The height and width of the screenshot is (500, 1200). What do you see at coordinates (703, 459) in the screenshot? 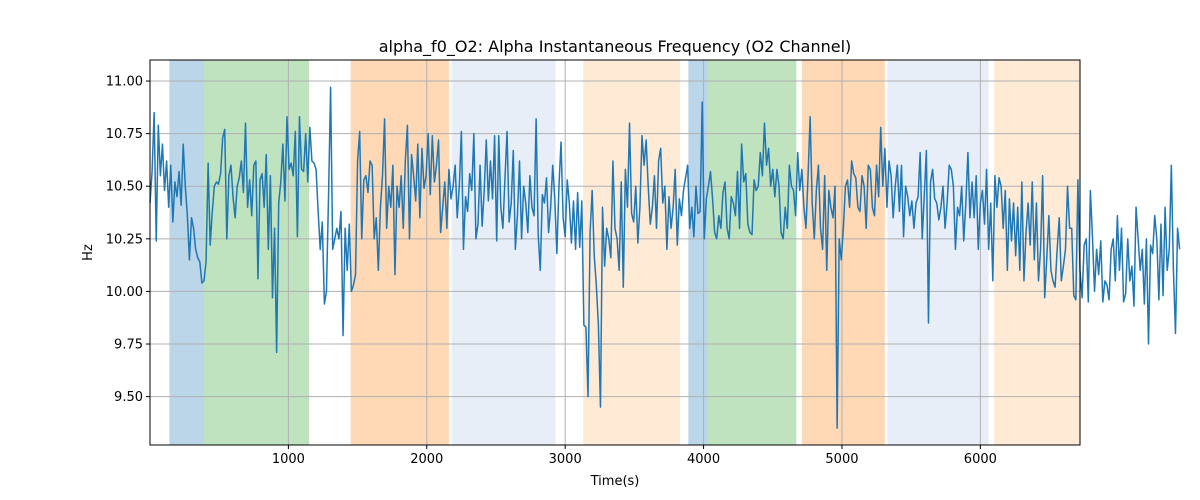
I see `x-tick-label-4: 4000` at bounding box center [703, 459].